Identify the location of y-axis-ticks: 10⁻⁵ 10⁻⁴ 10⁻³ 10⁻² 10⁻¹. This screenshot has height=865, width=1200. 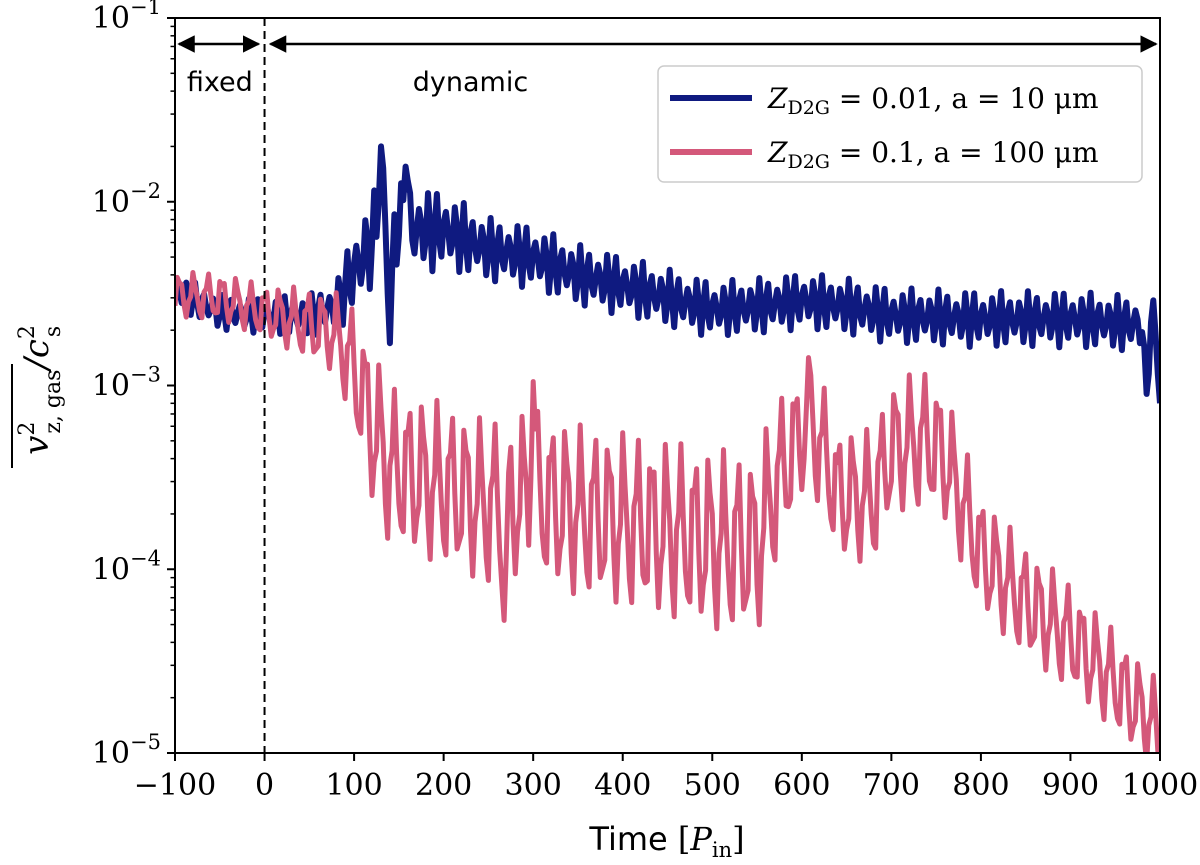
(133, 385).